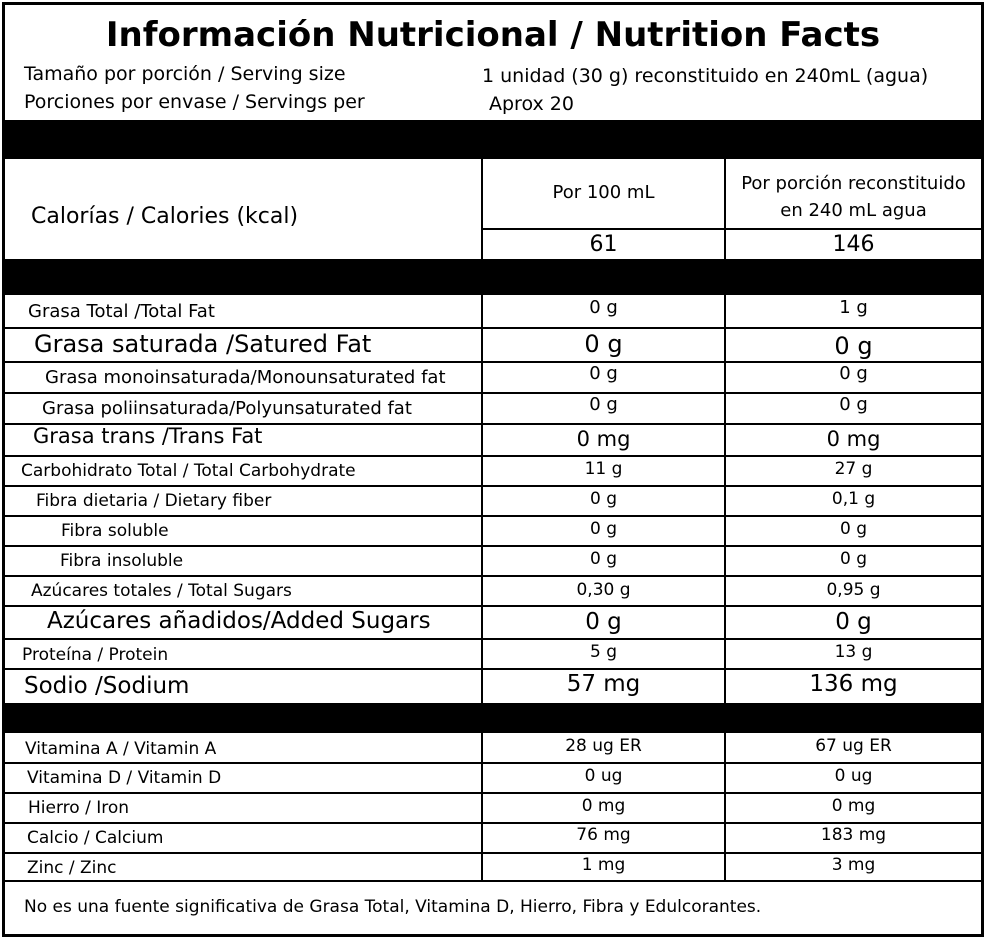 This screenshot has height=939, width=986. Describe the element at coordinates (227, 408) in the screenshot. I see `nutrient-label-polyunsaturated-fat: Grasa poliinsaturada/Polyunsaturated fat` at that location.